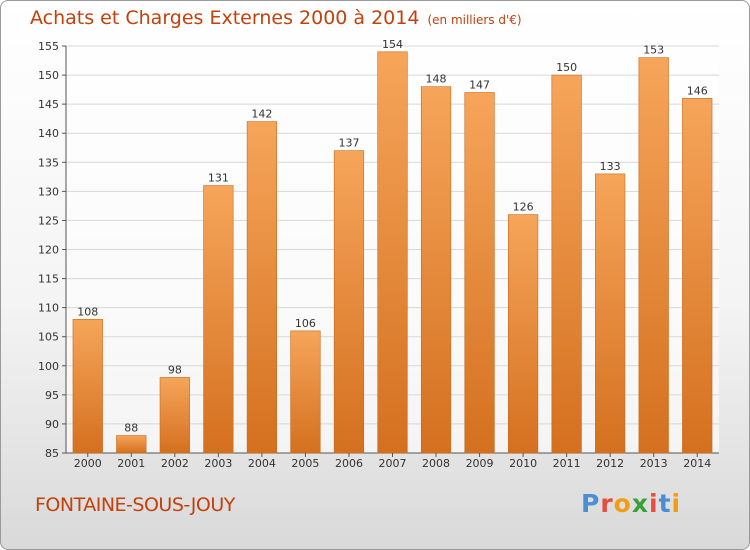 This screenshot has width=750, height=550. Describe the element at coordinates (305, 323) in the screenshot. I see `data-label-2005: 106` at that location.